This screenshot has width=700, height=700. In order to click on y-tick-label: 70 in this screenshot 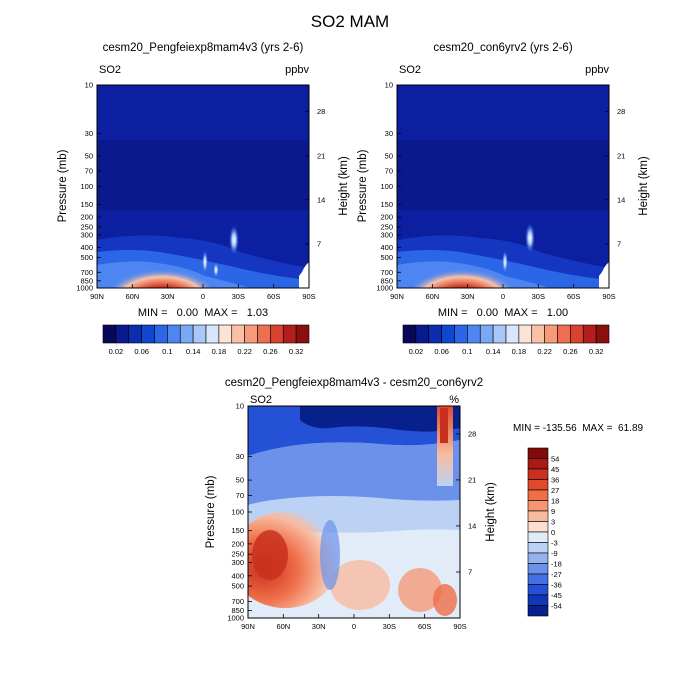, I will do `click(389, 170)`.